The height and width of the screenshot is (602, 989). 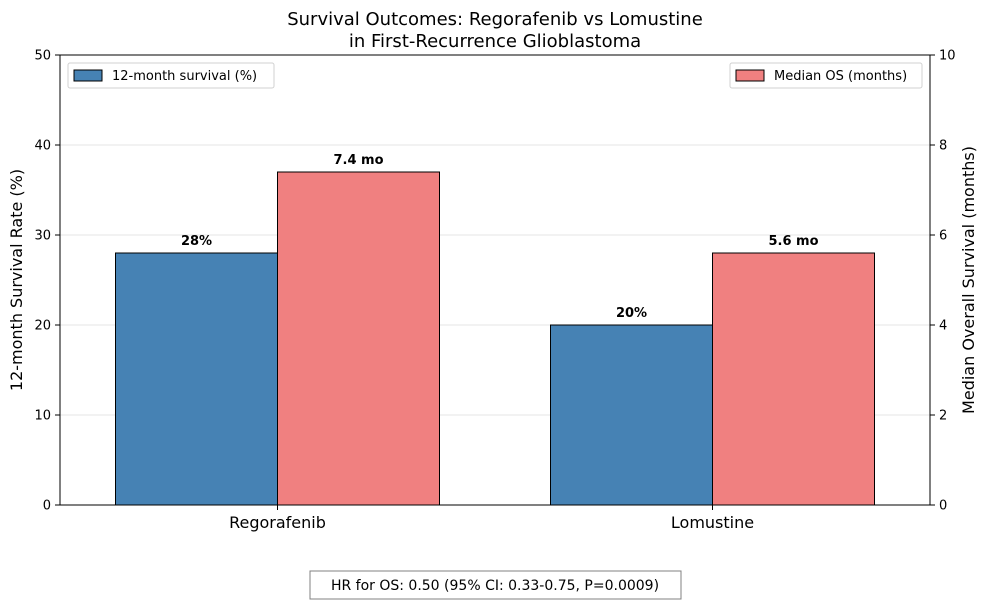 What do you see at coordinates (42, 56) in the screenshot?
I see `left-tick-label: 50` at bounding box center [42, 56].